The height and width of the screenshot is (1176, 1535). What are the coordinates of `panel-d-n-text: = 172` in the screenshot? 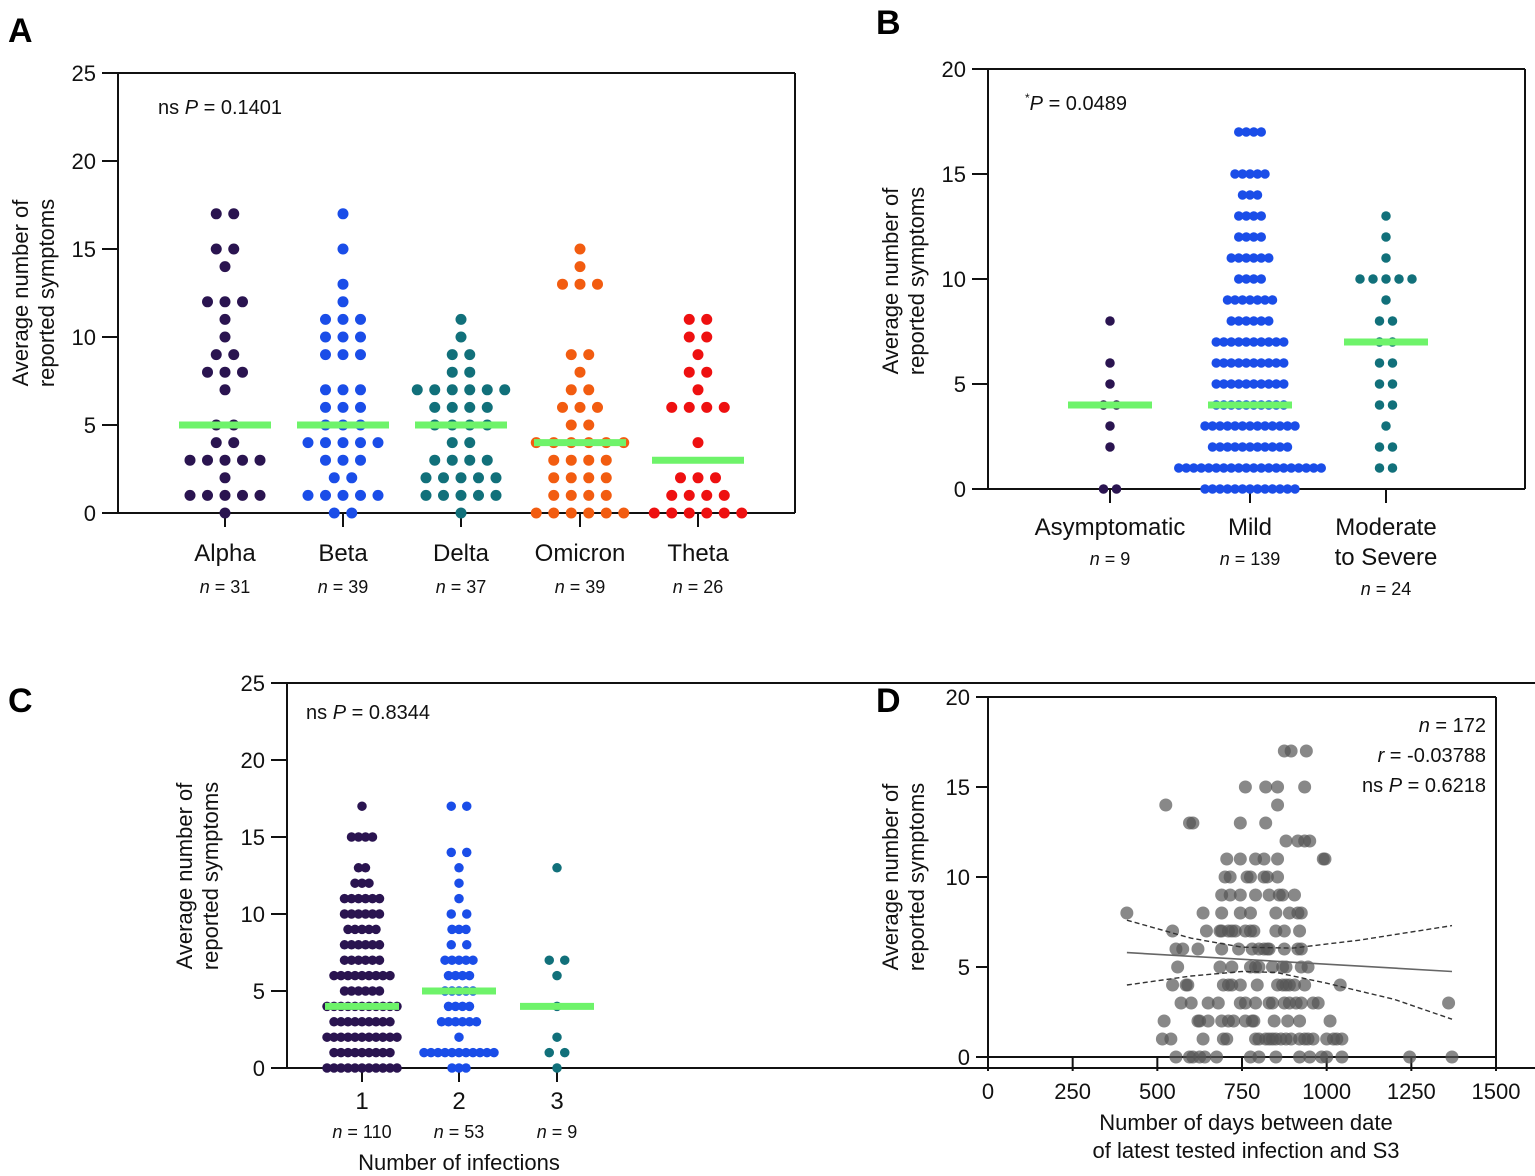 It's located at (1458, 726).